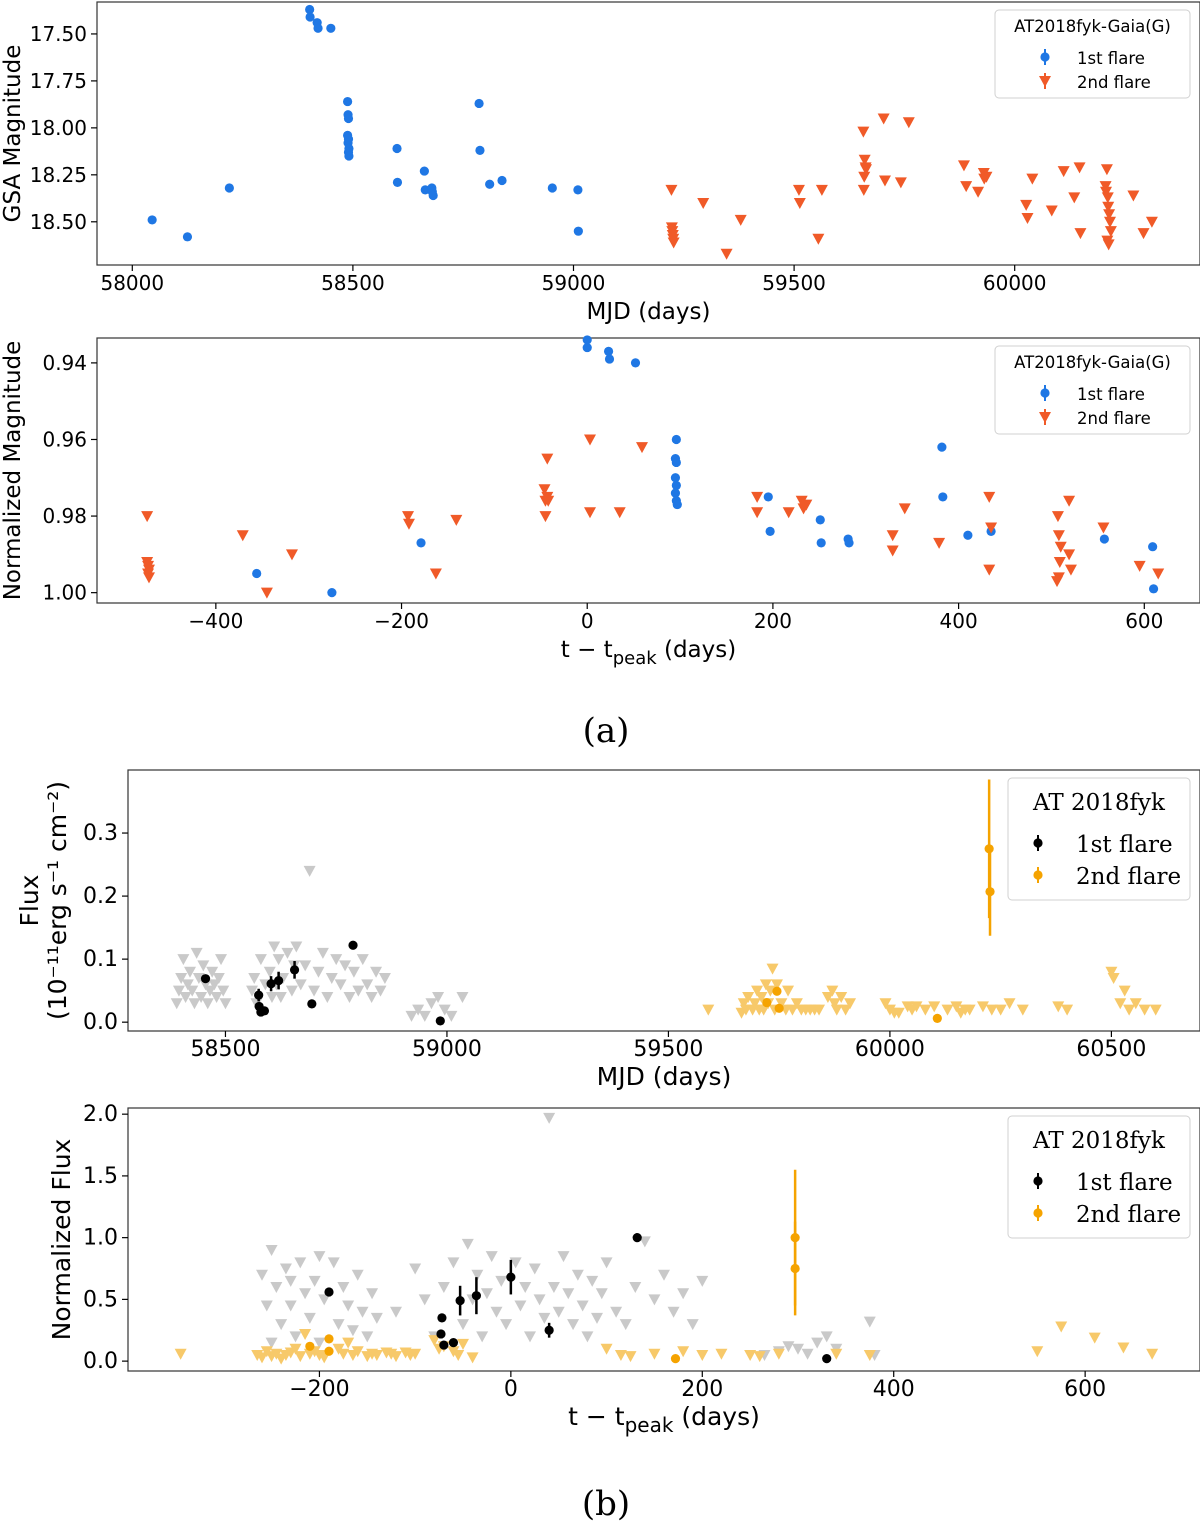  I want to click on y-axis-label: Flux, so click(29, 901).